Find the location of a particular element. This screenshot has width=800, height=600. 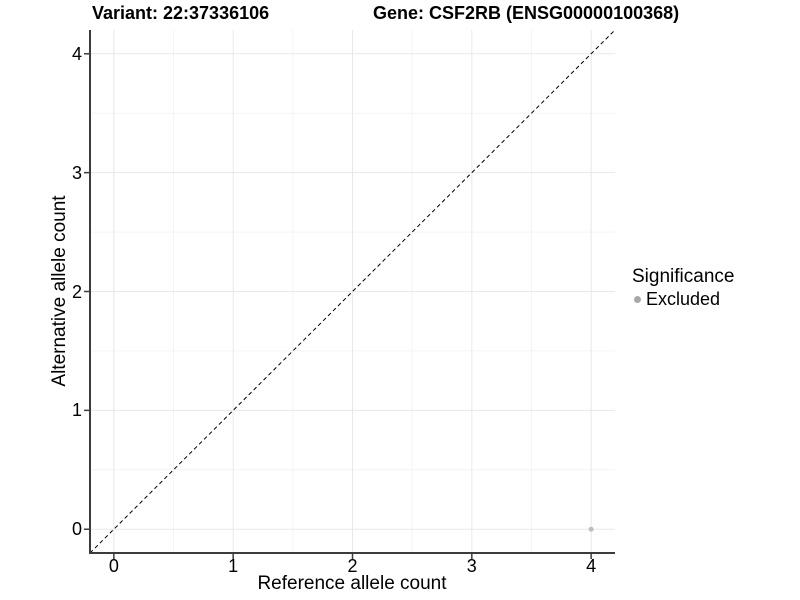

legend-title: Significance is located at coordinates (683, 276).